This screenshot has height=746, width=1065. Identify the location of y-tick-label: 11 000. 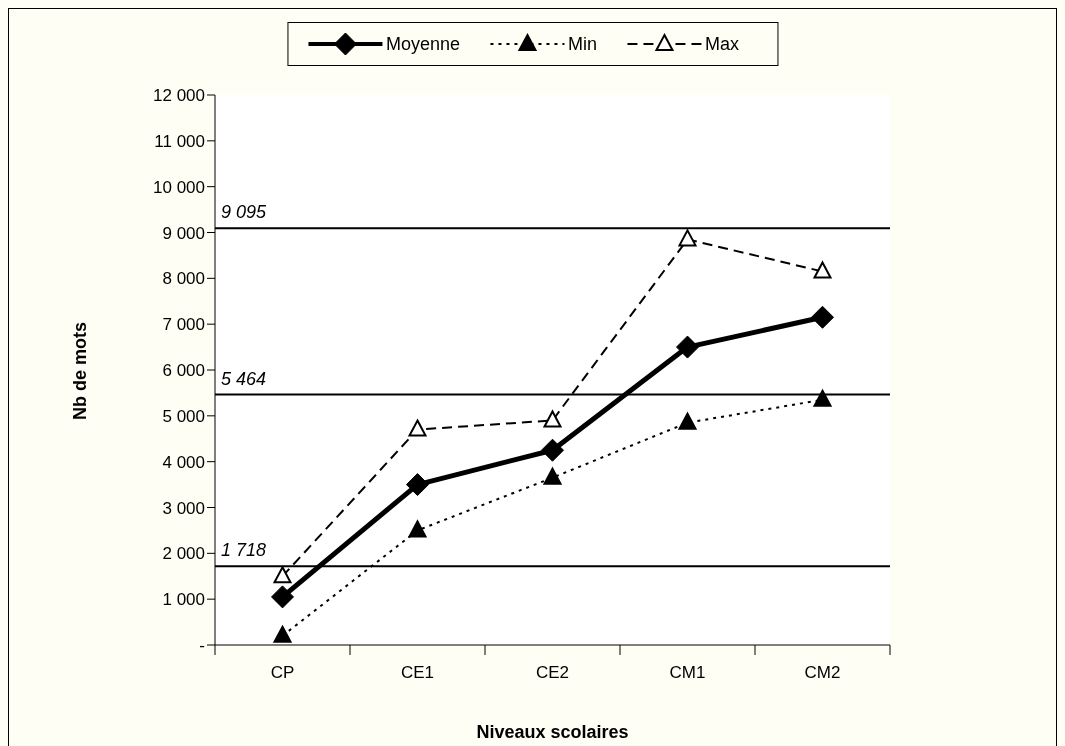
(179, 141).